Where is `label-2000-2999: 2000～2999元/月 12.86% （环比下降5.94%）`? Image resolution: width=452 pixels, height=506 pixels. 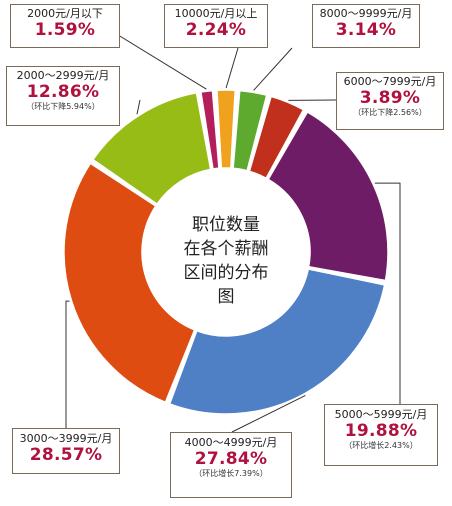
label-2000-2999: 2000～2999元/月 12.86% （环比下降5.94%） is located at coordinates (63, 96).